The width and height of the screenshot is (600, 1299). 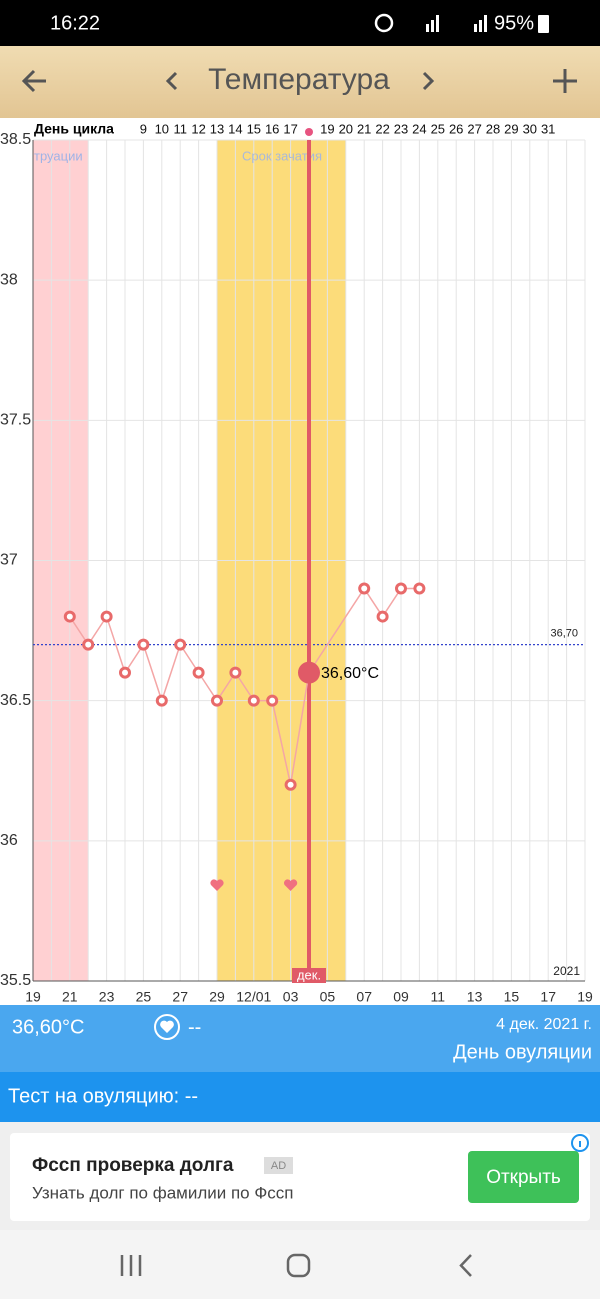 What do you see at coordinates (48, 1027) in the screenshot?
I see `info-temperature: 36,60°C` at bounding box center [48, 1027].